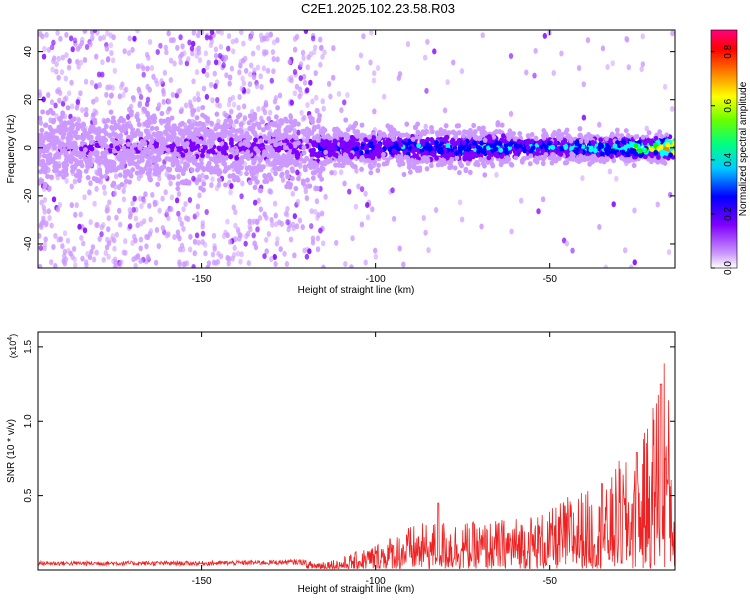  Describe the element at coordinates (728, 105) in the screenshot. I see `colorbar-tick-label: 0.6` at that location.